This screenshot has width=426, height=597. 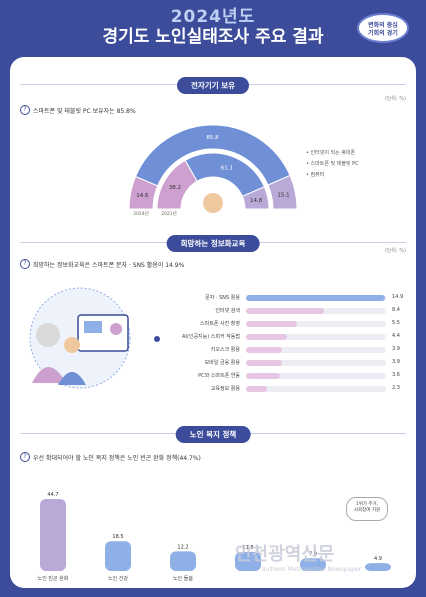 I want to click on ring-2021-value-label: 61.1, so click(x=227, y=168).